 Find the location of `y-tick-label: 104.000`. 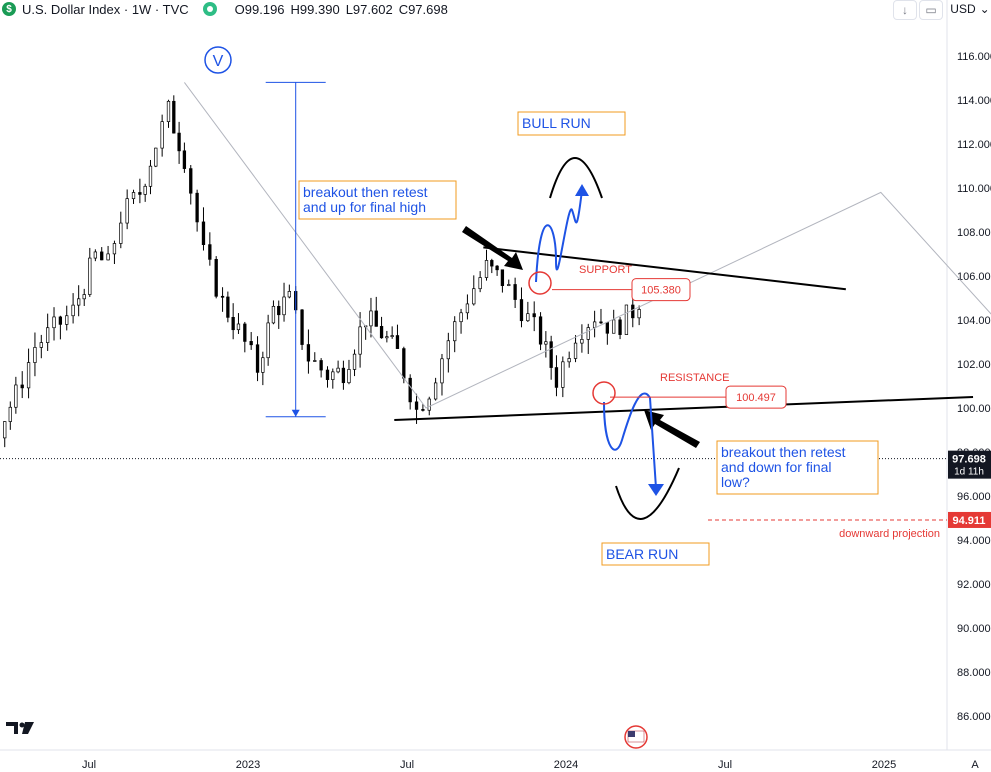

y-tick-label: 104.000 is located at coordinates (974, 321).